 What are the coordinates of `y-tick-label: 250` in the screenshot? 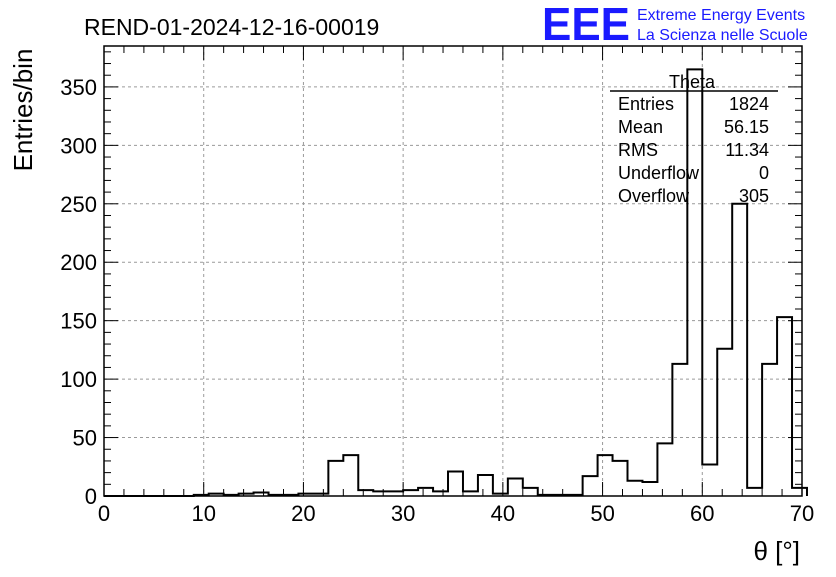 It's located at (78, 204).